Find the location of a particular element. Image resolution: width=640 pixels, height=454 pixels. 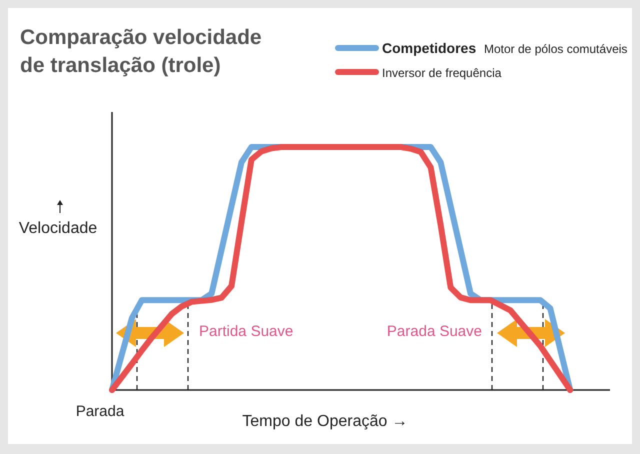

chart-title: Comparação velocidade de translação (trole) is located at coordinates (141, 51).